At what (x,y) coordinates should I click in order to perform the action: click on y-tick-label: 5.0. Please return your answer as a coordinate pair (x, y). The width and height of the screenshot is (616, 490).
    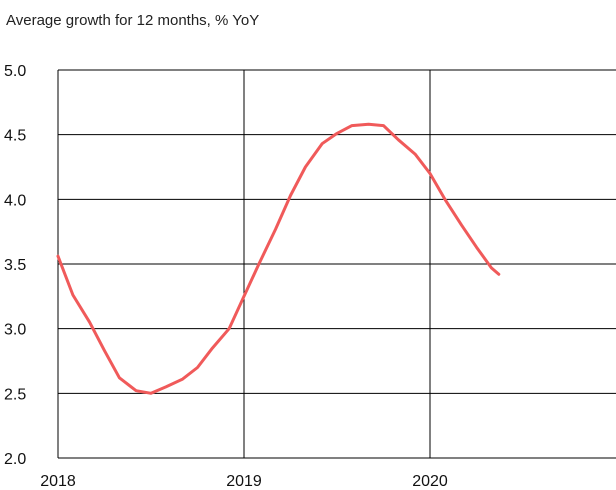
    Looking at the image, I should click on (15, 71).